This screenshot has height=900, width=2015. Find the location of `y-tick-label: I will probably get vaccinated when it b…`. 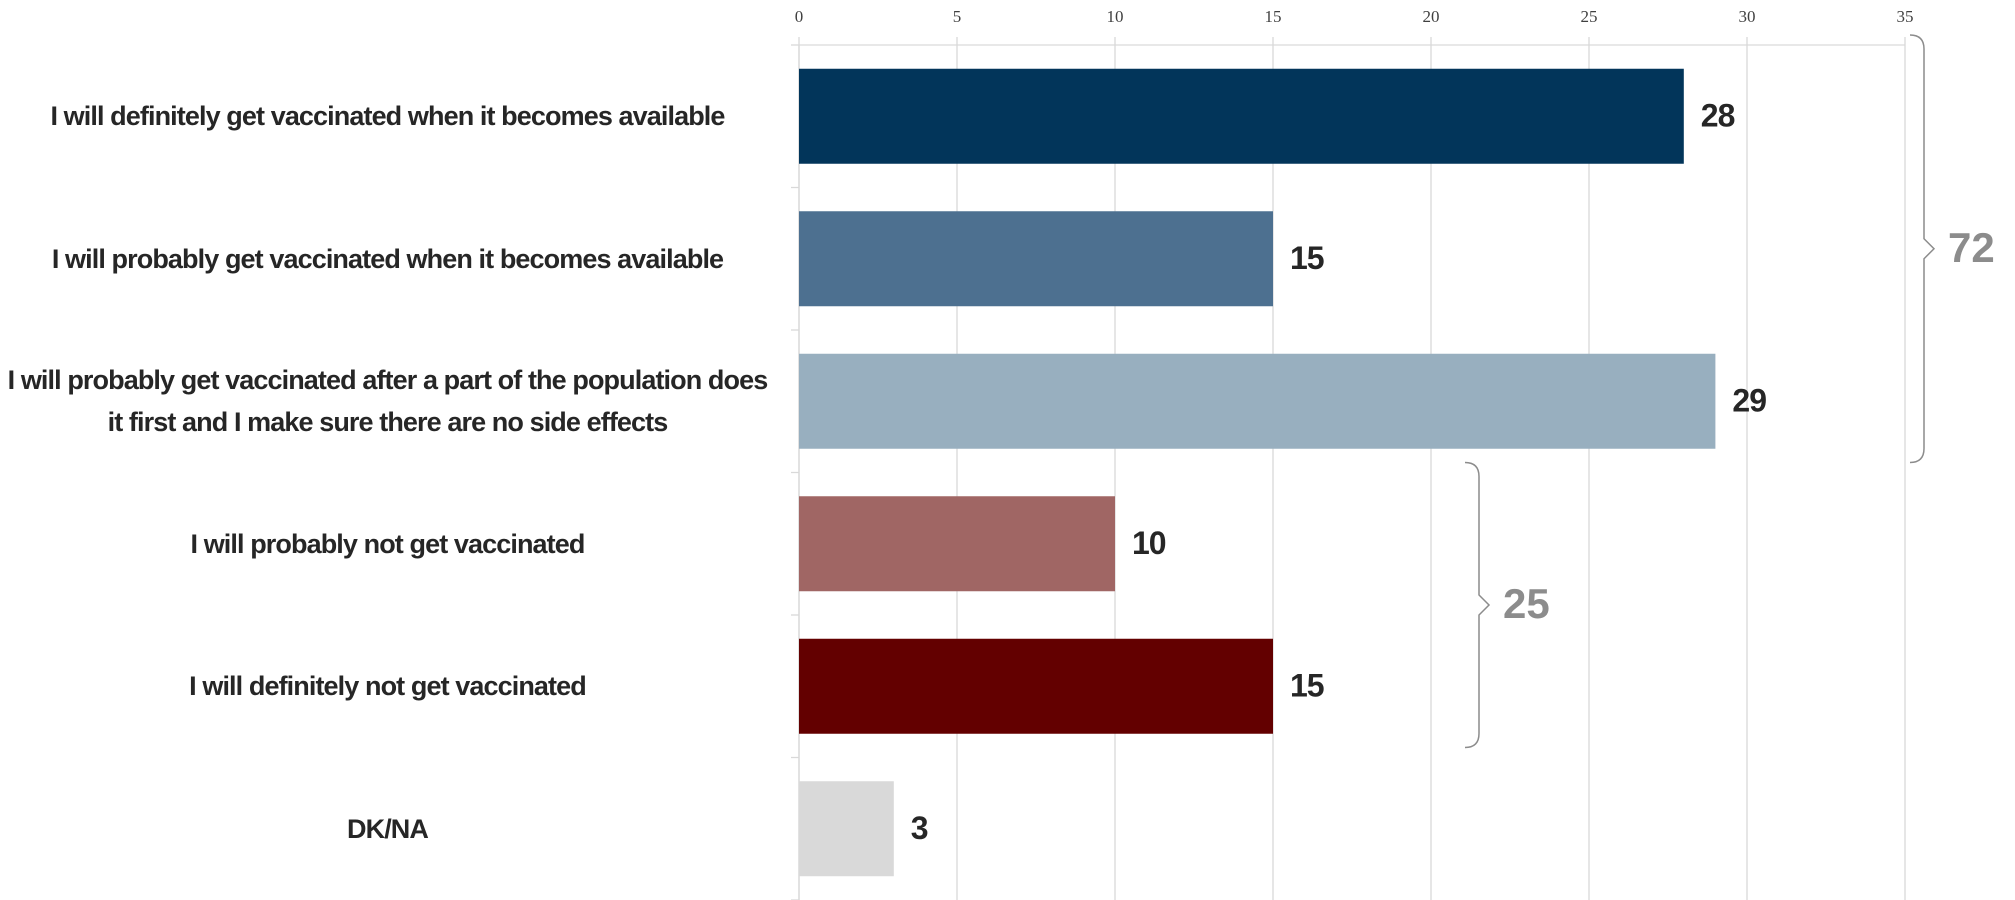

y-tick-label: I will probably get vaccinated when it b… is located at coordinates (387, 258).